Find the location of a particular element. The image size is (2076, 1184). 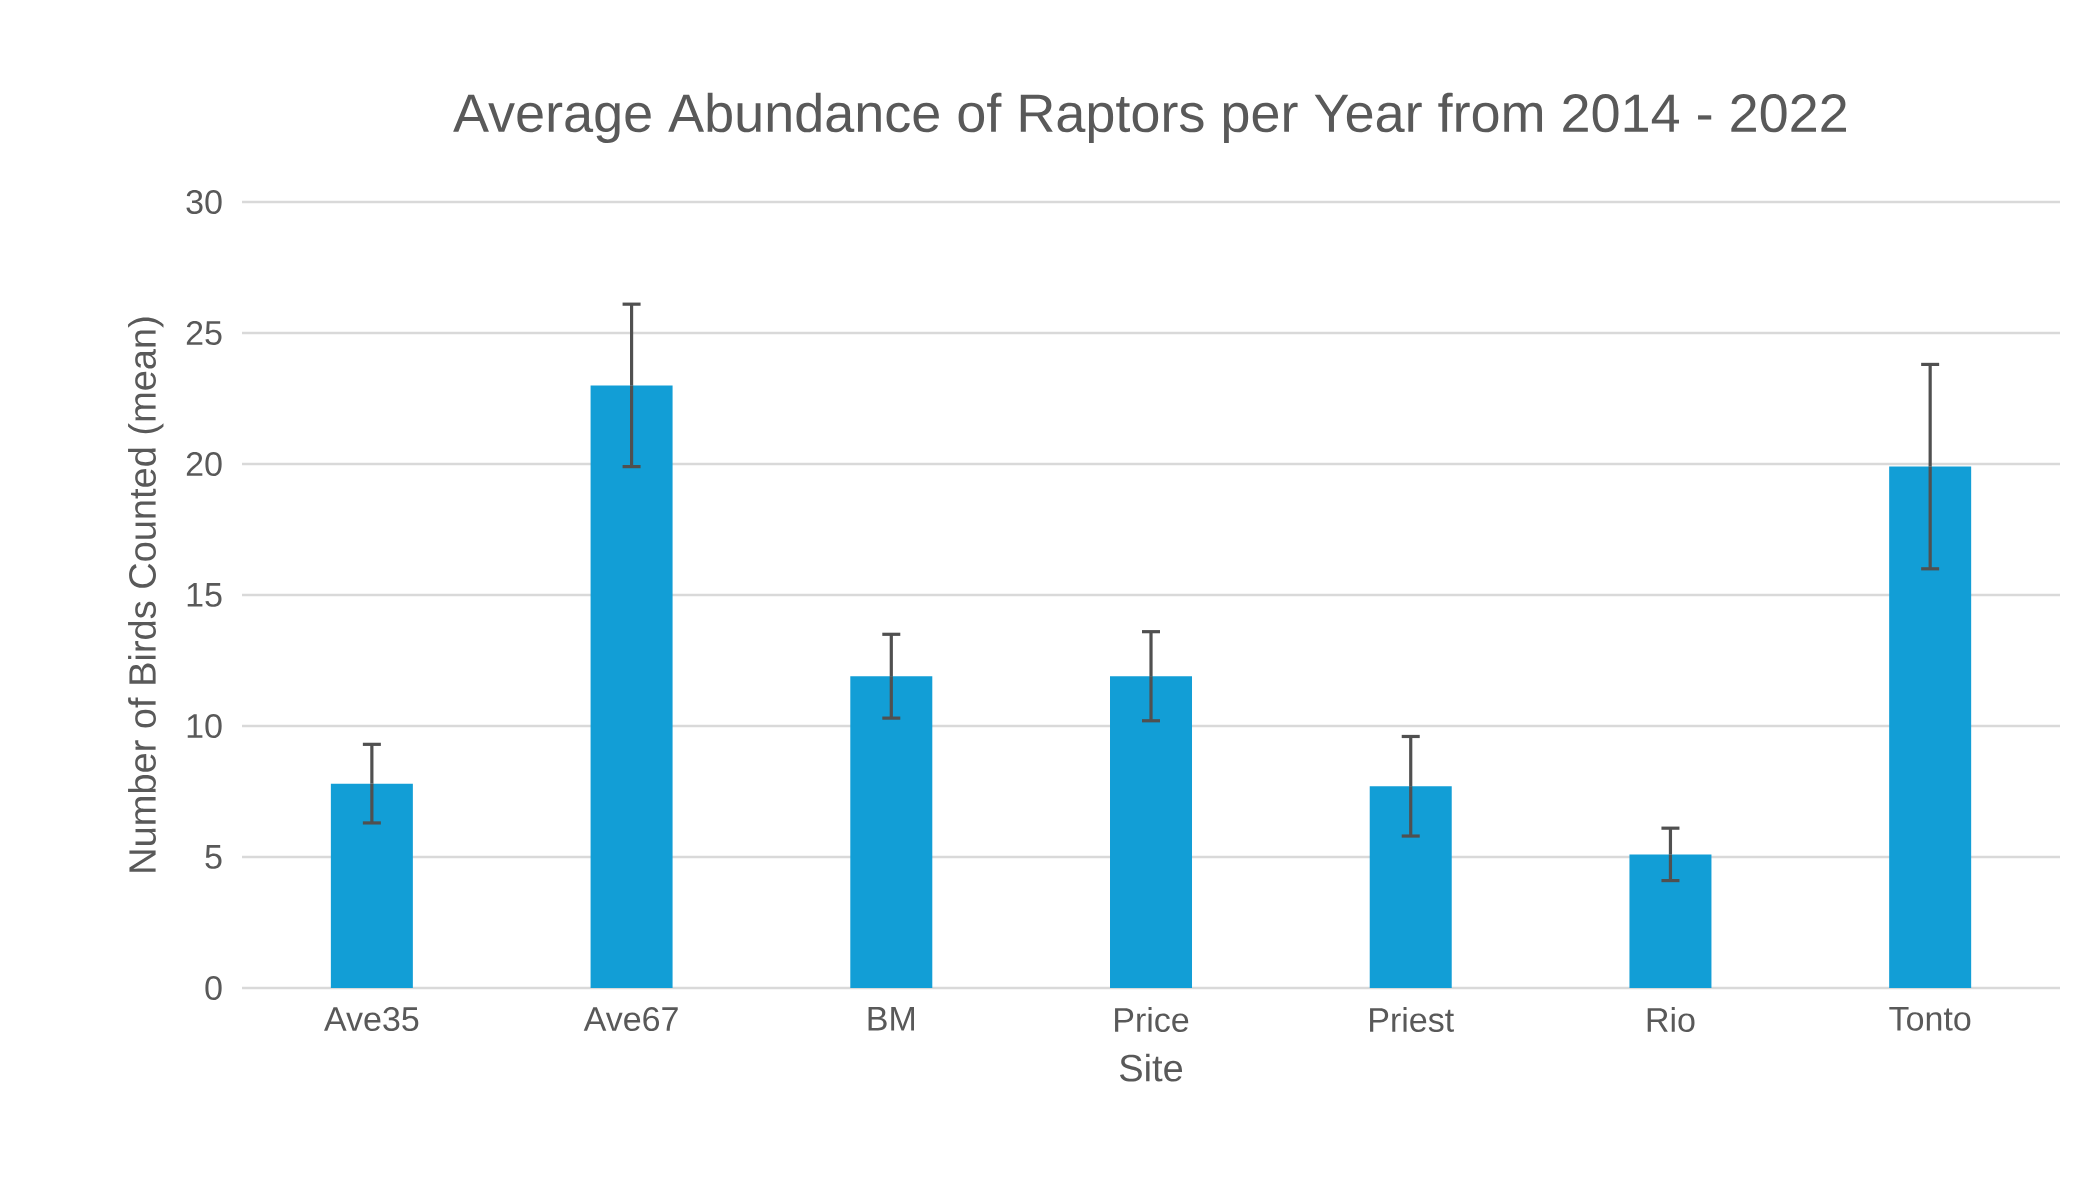

x-tick-label: Price is located at coordinates (1152, 1020).